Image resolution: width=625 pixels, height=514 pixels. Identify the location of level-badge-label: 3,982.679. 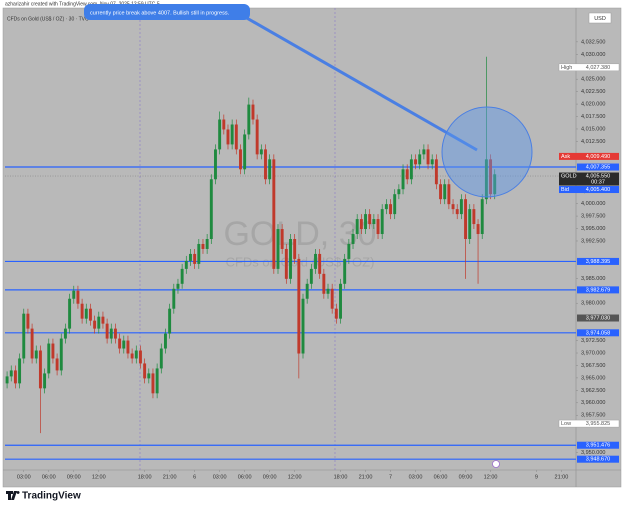
(598, 290).